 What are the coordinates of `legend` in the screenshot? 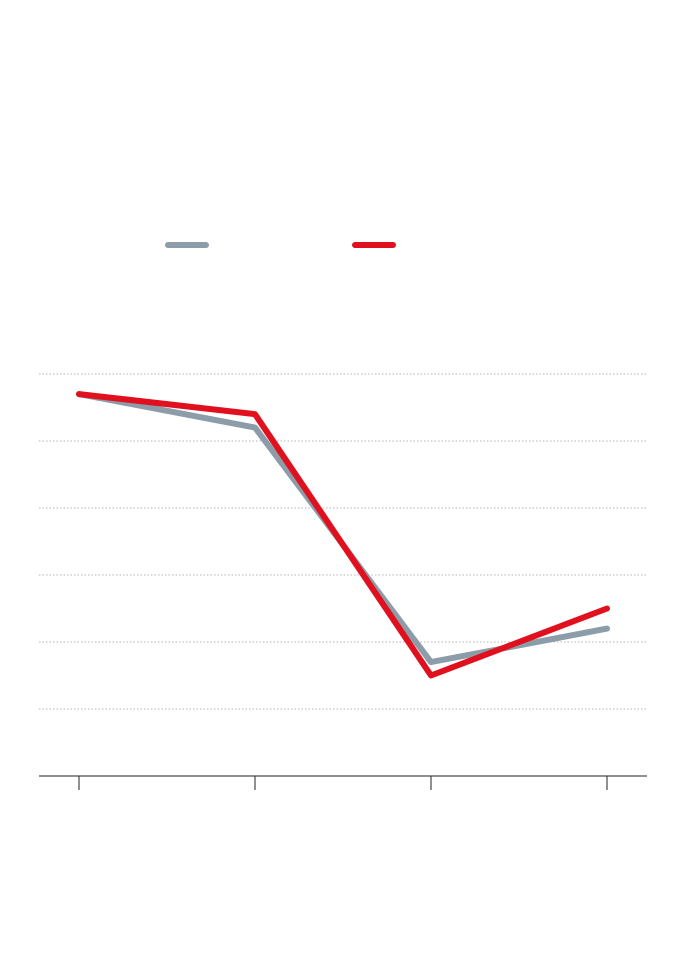 It's located at (350, 245).